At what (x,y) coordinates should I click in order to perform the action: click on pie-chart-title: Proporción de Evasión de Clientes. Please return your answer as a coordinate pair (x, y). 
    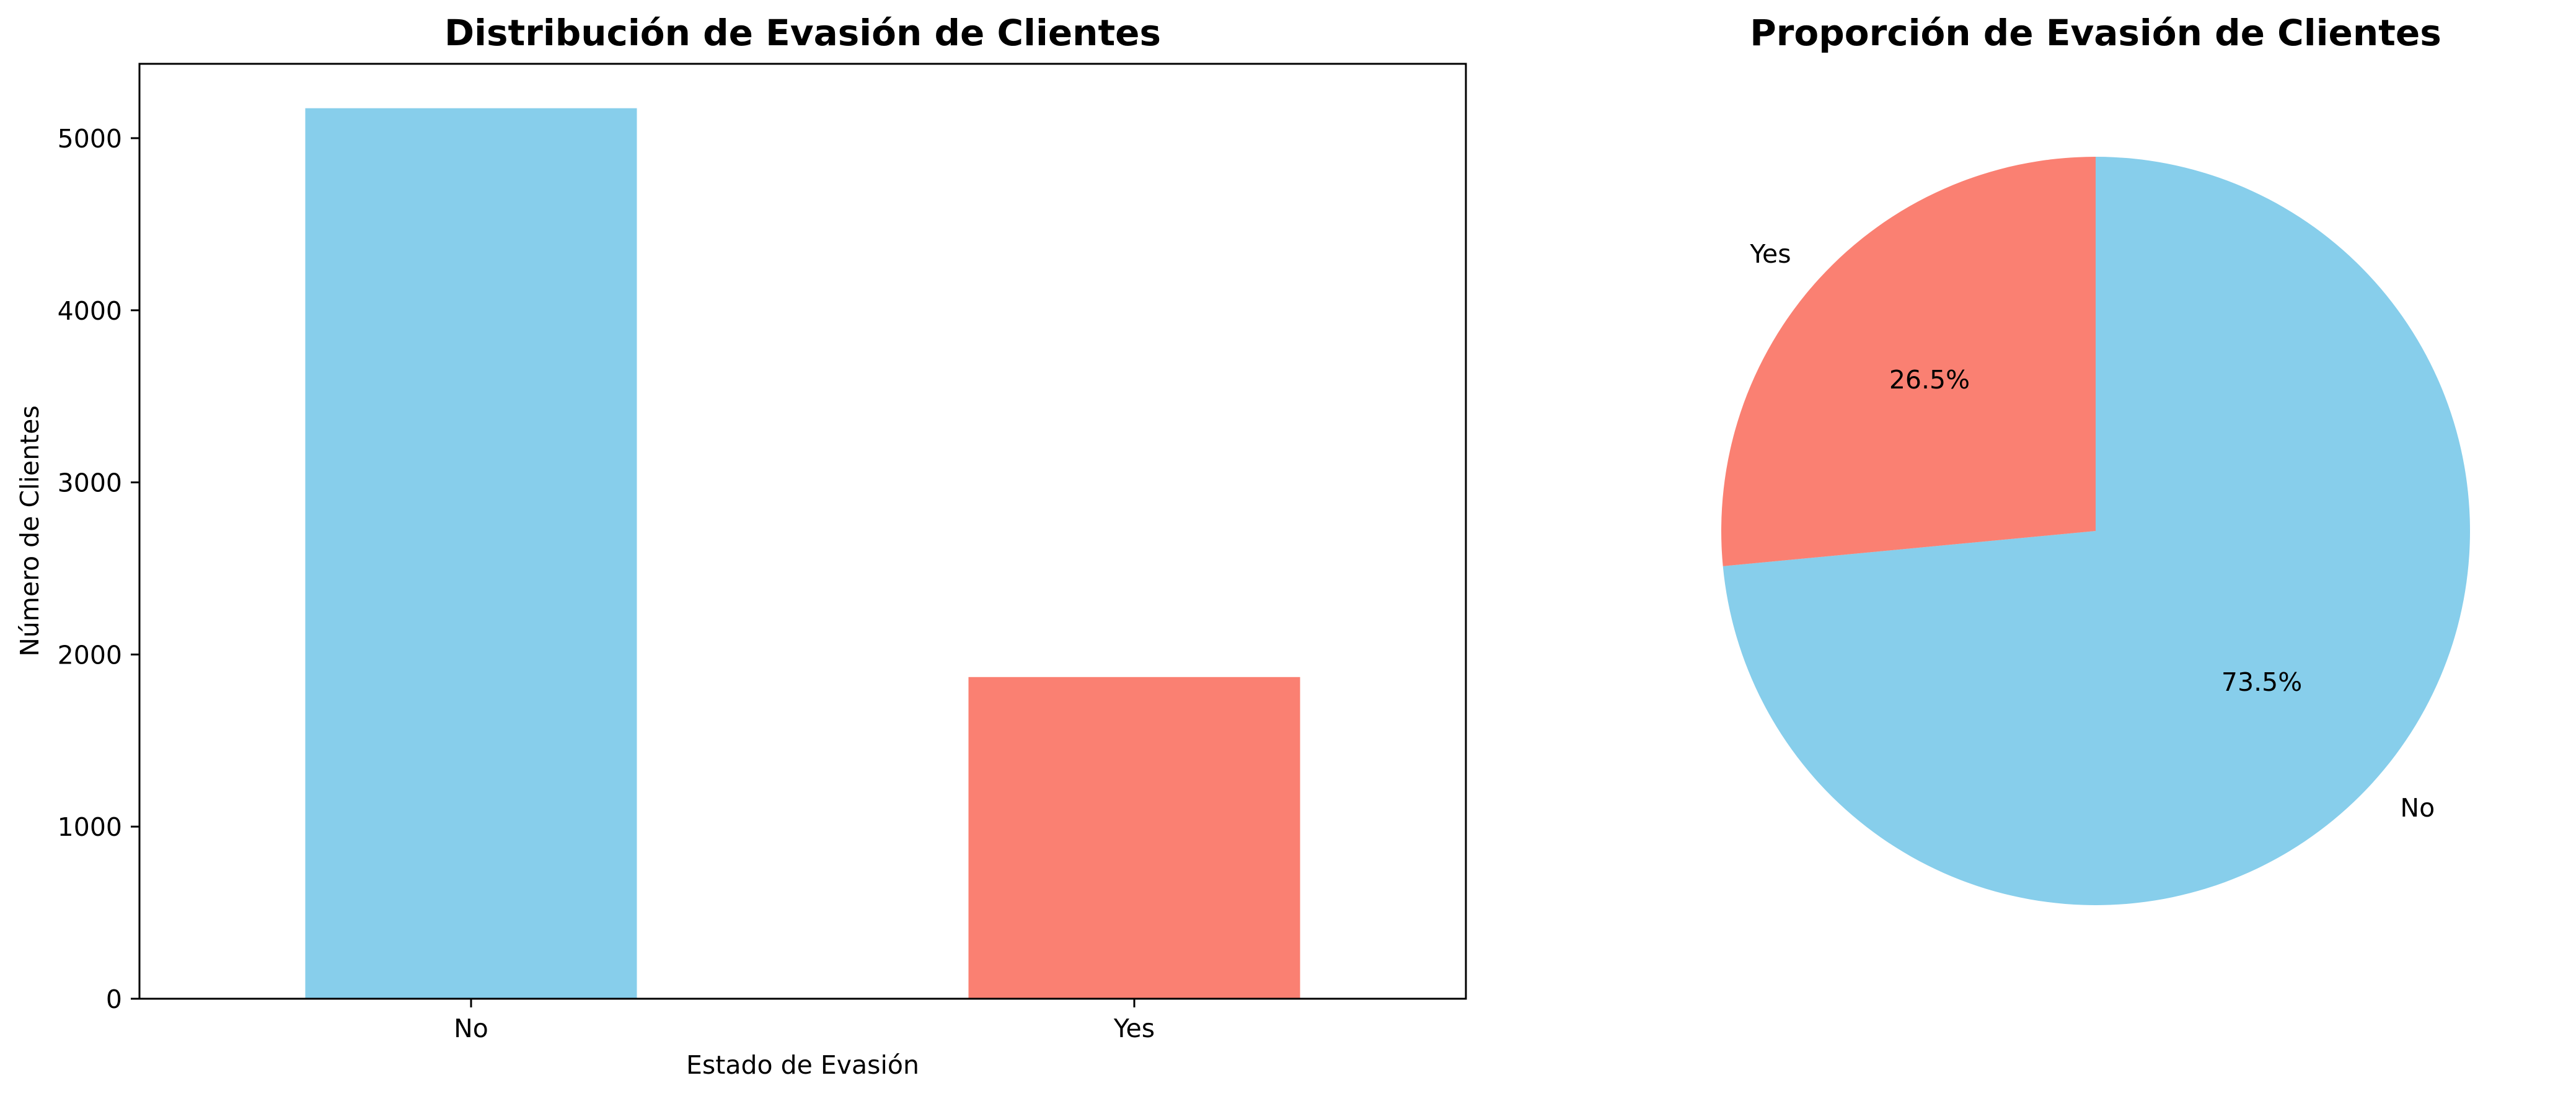
    Looking at the image, I should click on (2095, 33).